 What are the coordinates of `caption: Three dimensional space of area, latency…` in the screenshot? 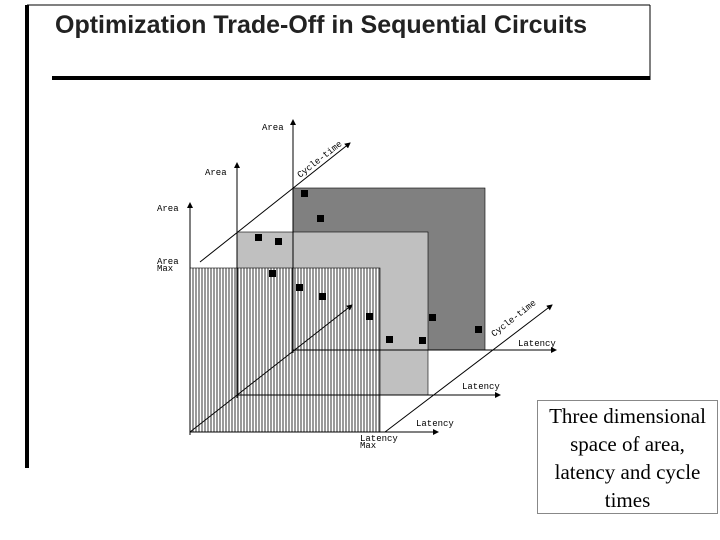 It's located at (627, 457).